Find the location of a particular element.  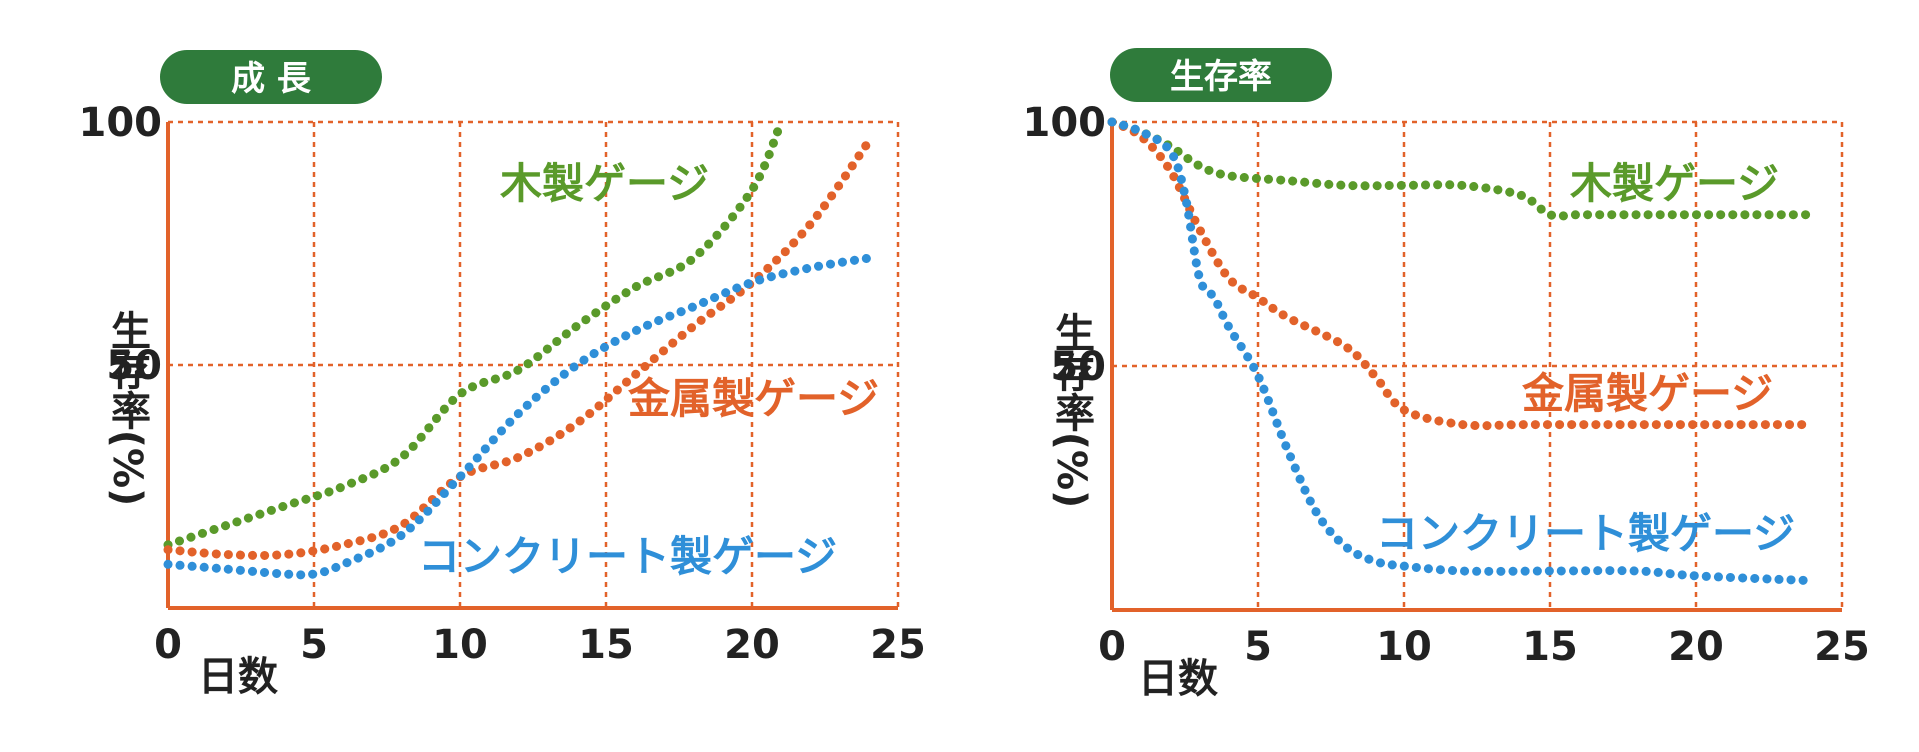

title-badge: 成 長 is located at coordinates (271, 77).